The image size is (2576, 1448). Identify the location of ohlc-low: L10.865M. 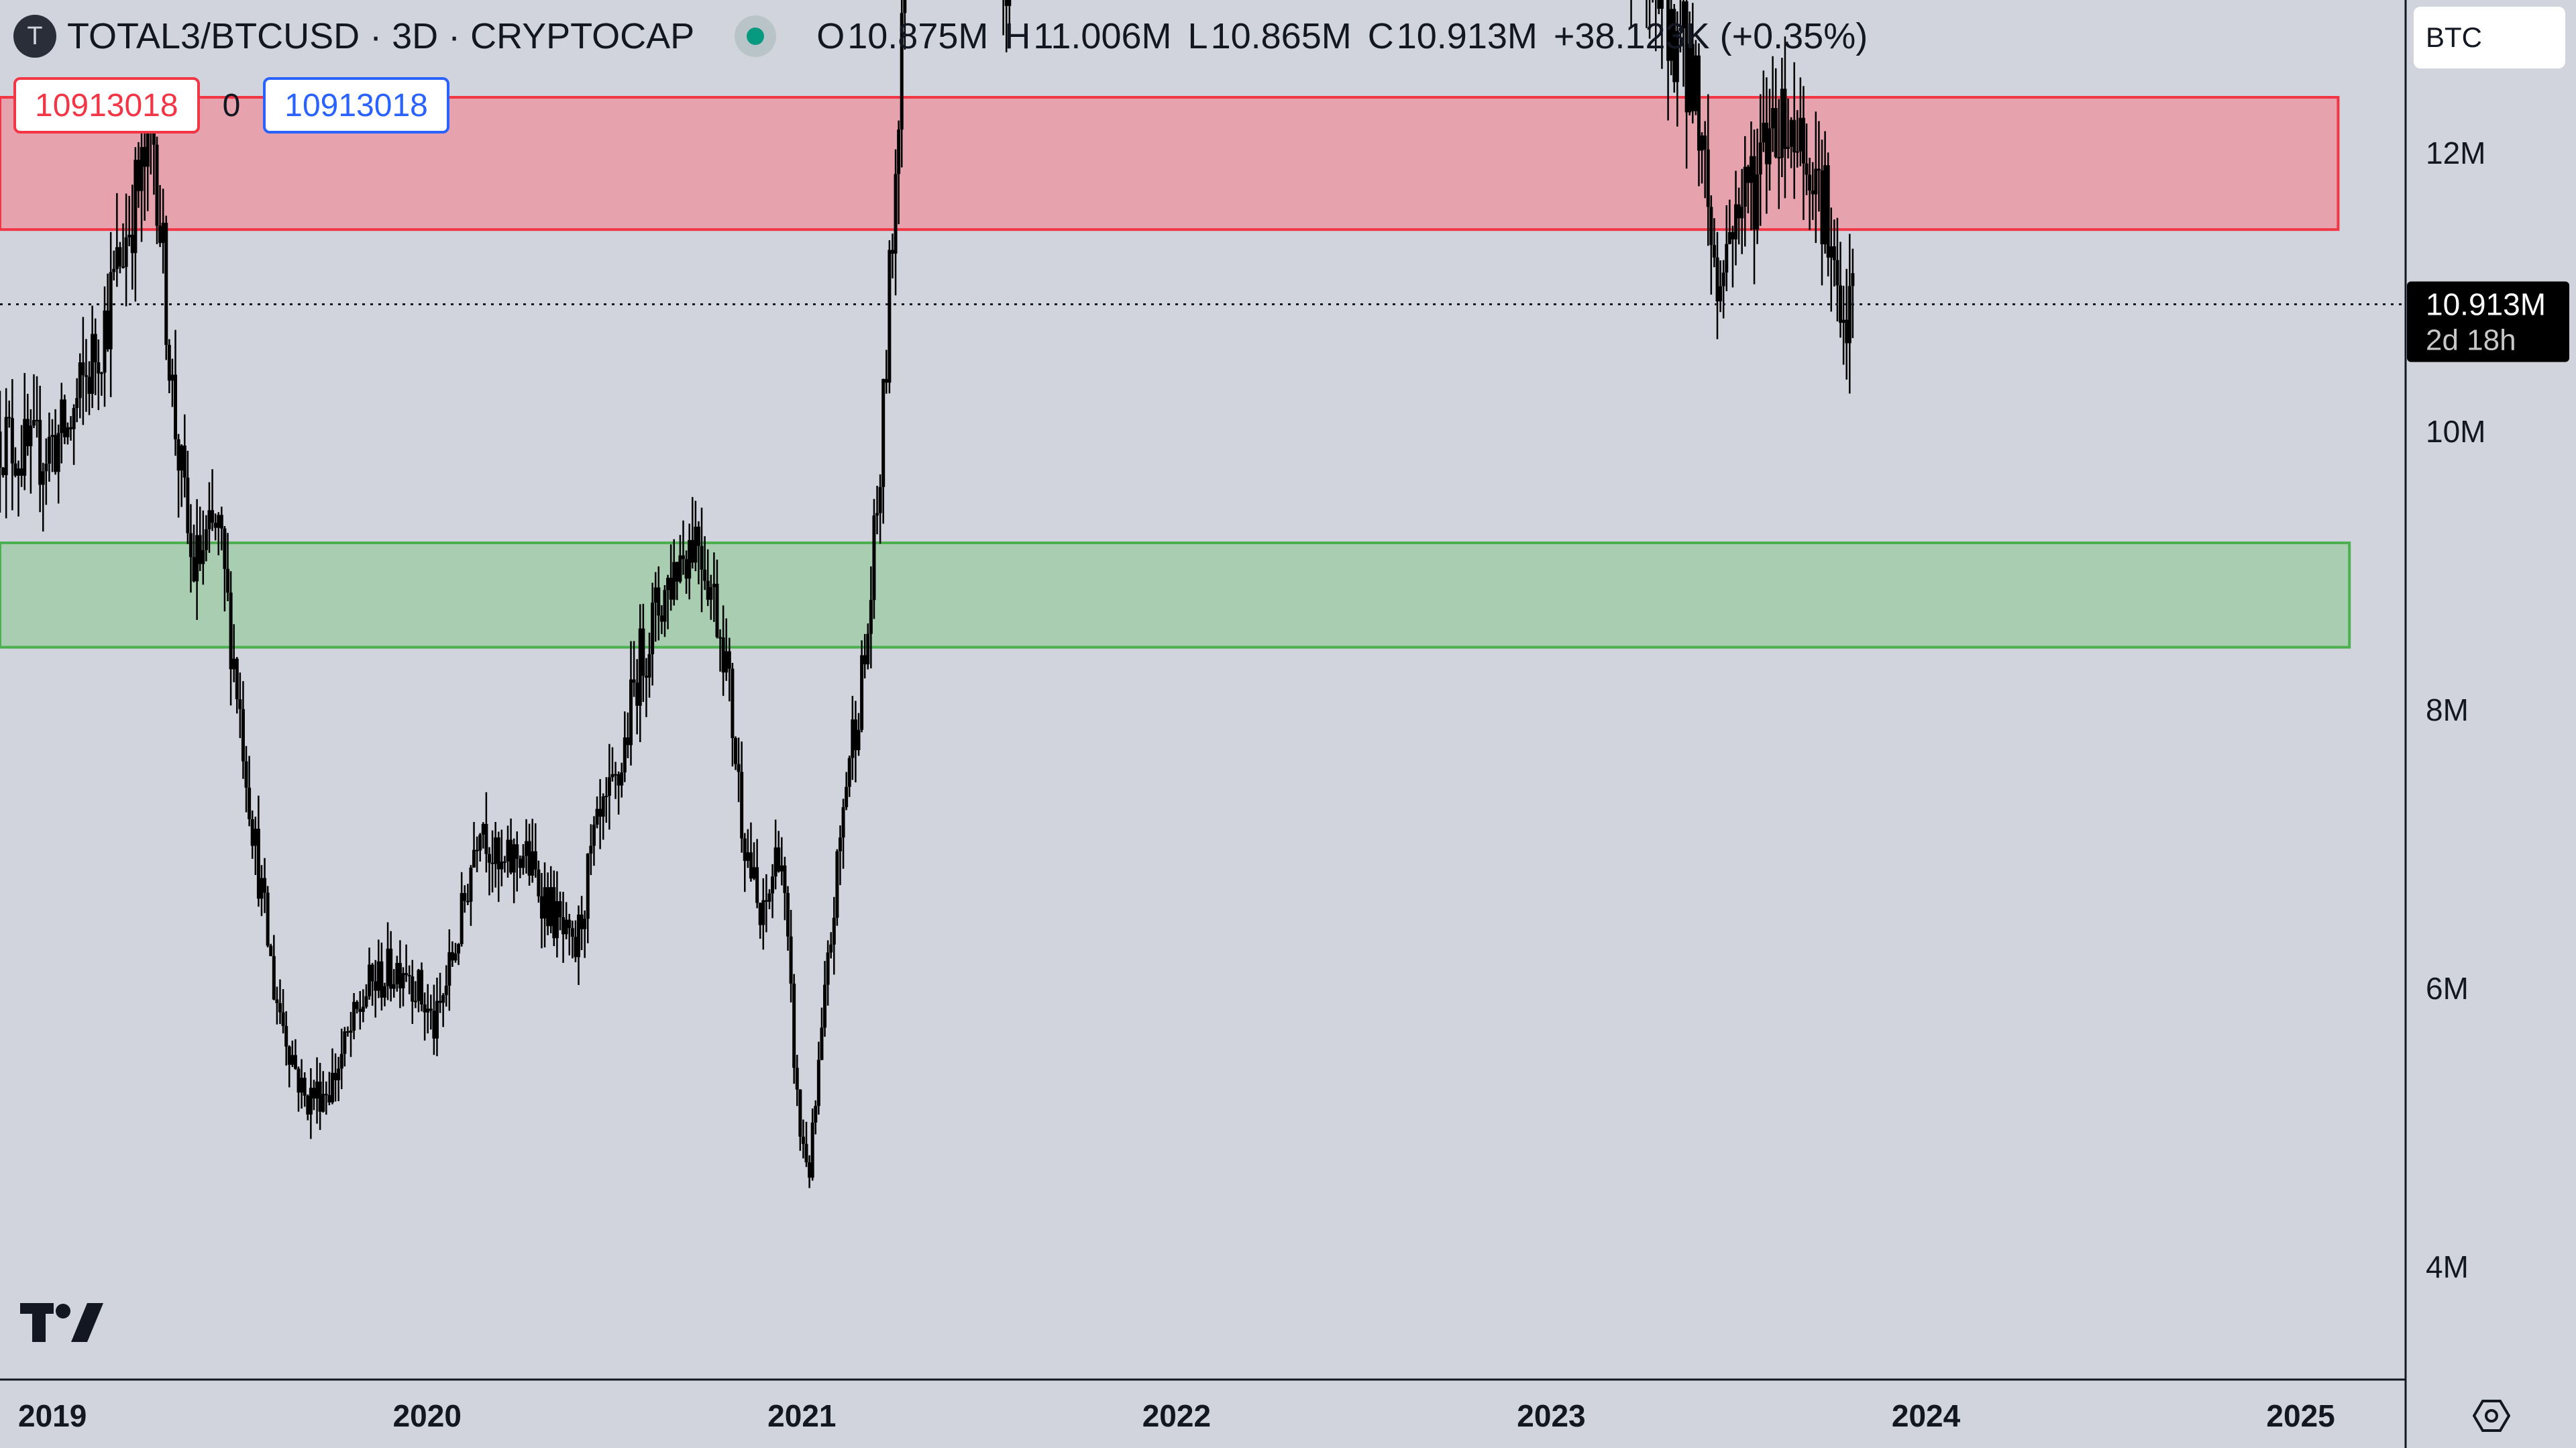
(1269, 36).